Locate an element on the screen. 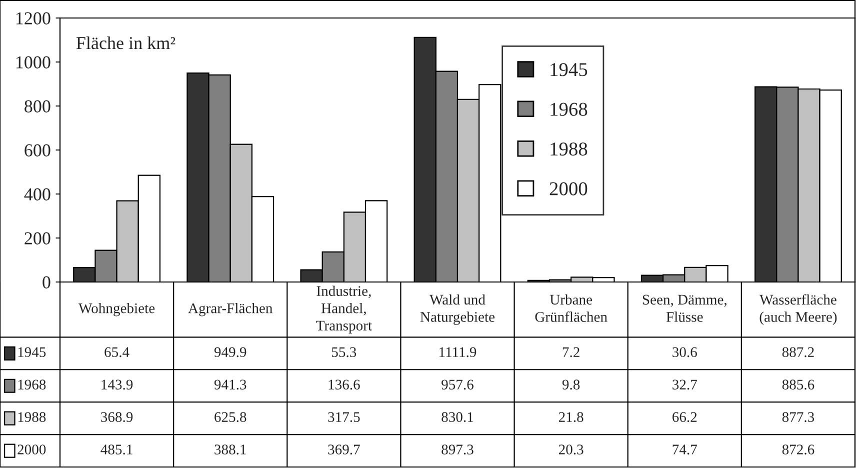  data-label: 32.7 is located at coordinates (684, 385).